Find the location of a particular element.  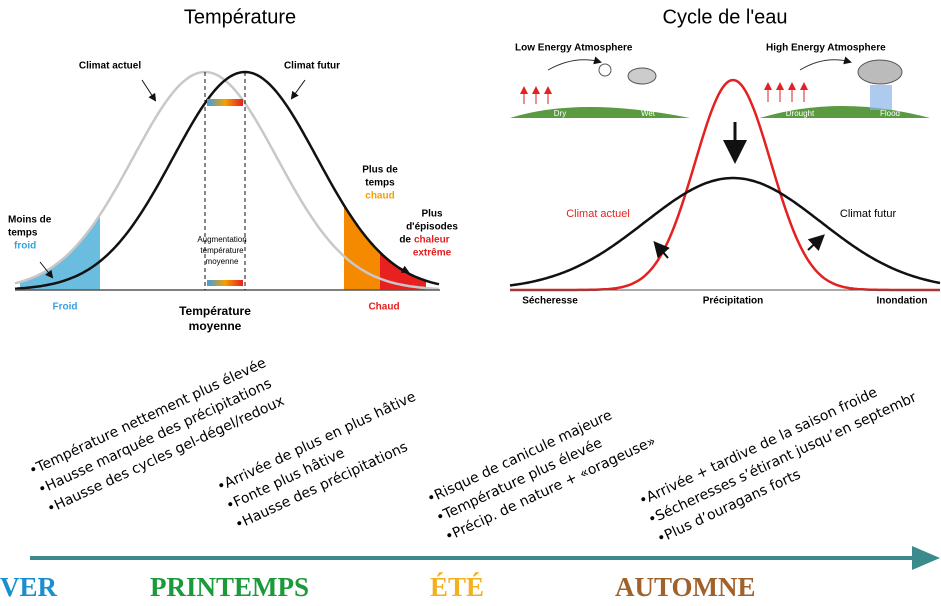

label: chaud is located at coordinates (379, 196).